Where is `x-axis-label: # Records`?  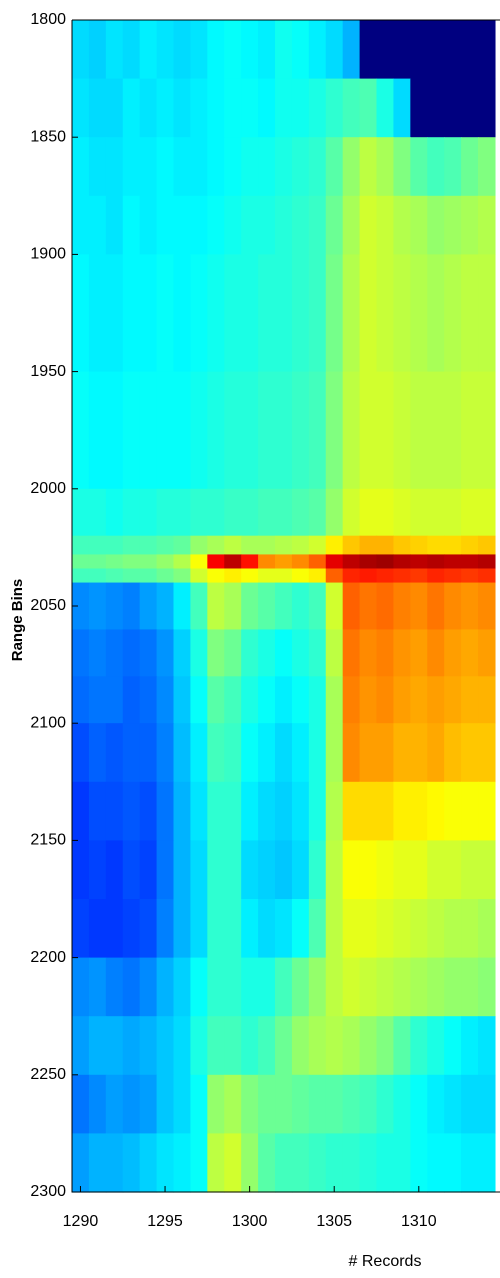 x-axis-label: # Records is located at coordinates (385, 1261).